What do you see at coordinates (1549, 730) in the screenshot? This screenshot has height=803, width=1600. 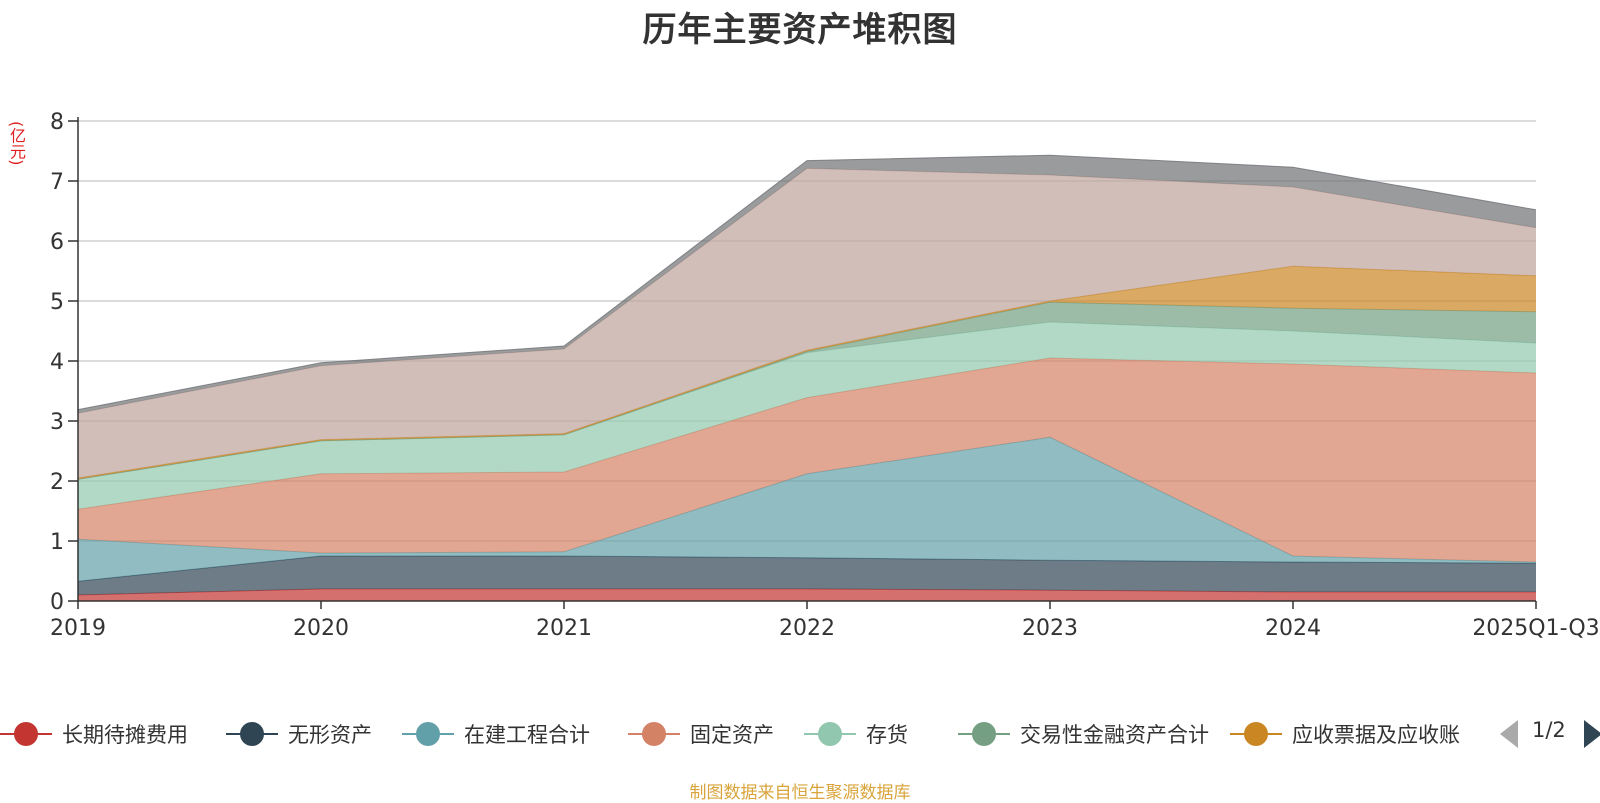 I see `legend-page-indicator: 1/2` at bounding box center [1549, 730].